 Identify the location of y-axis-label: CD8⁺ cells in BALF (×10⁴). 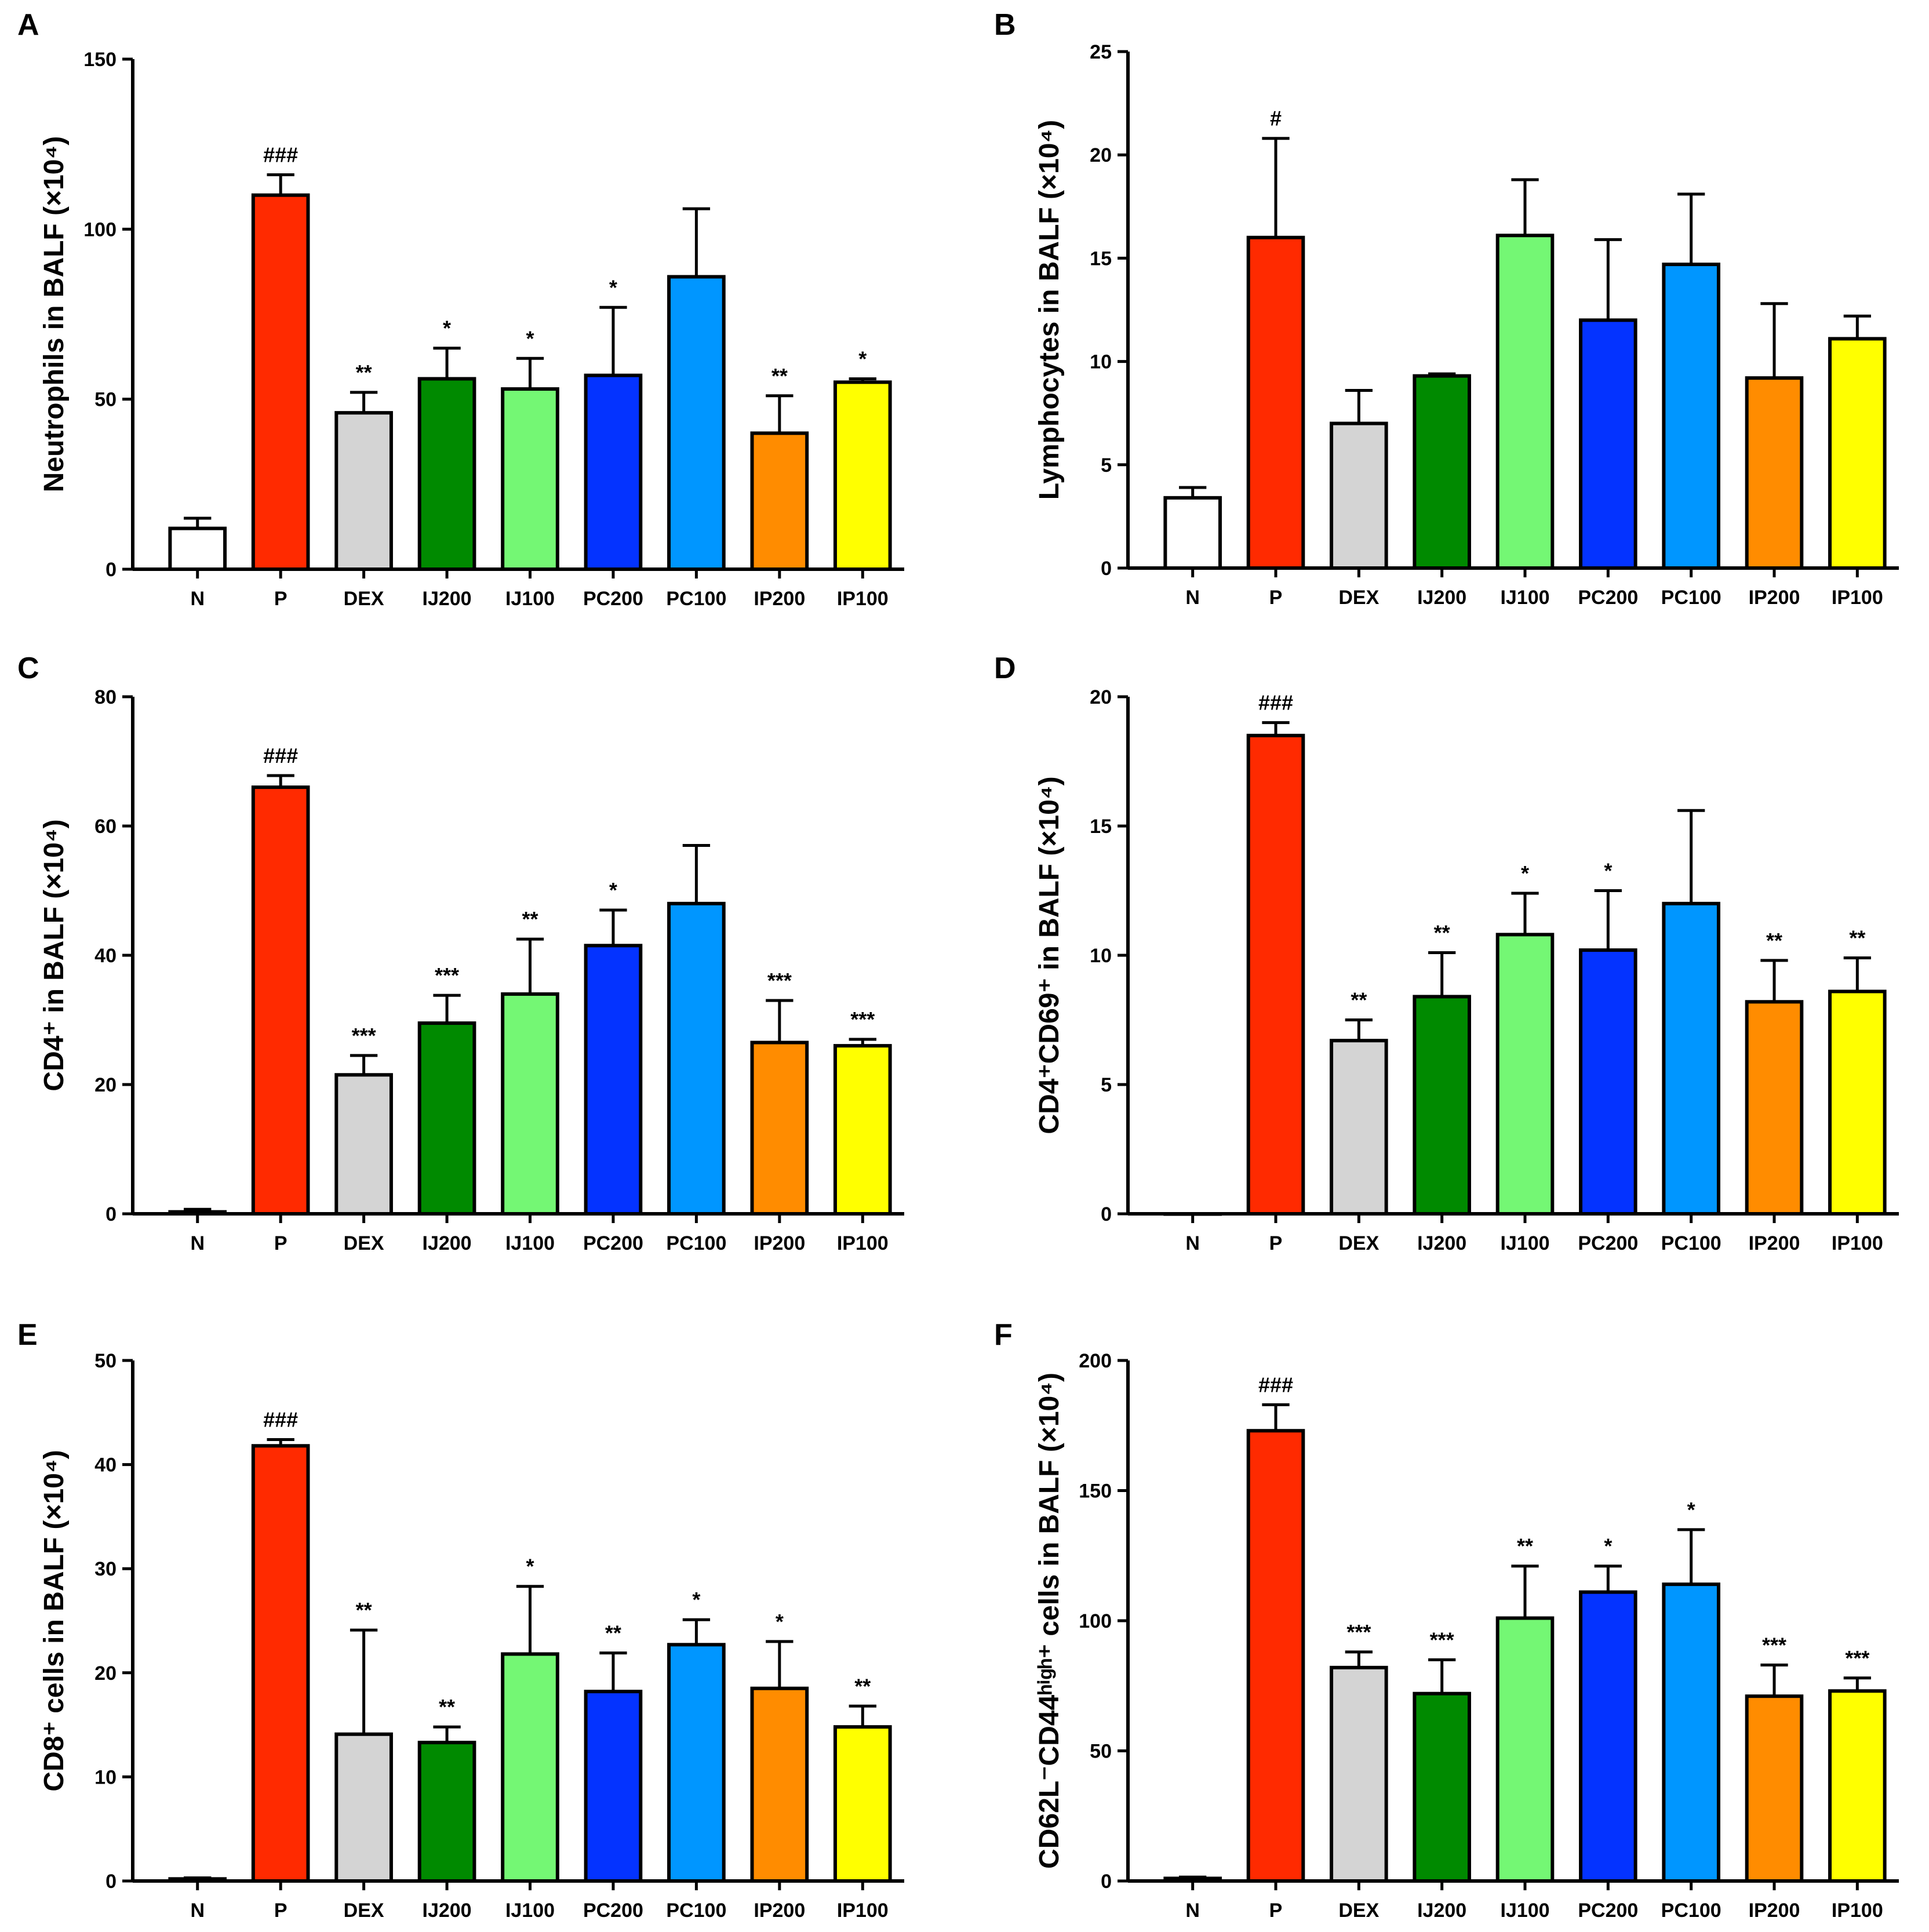
(54, 1620).